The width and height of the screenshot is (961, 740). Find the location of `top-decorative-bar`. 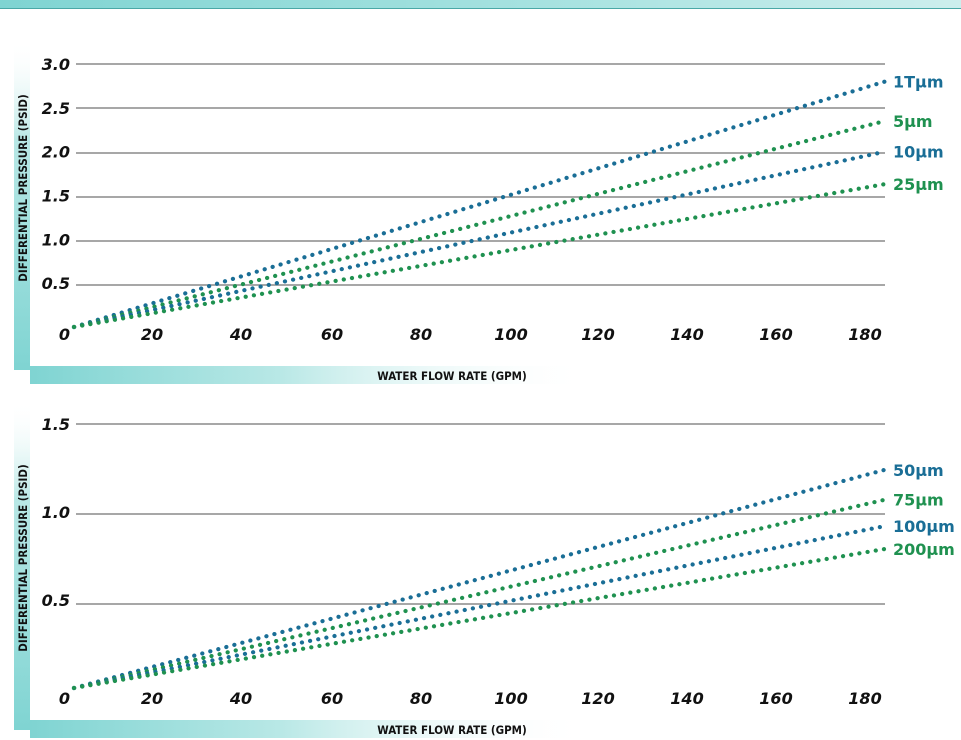

top-decorative-bar is located at coordinates (480, 4).